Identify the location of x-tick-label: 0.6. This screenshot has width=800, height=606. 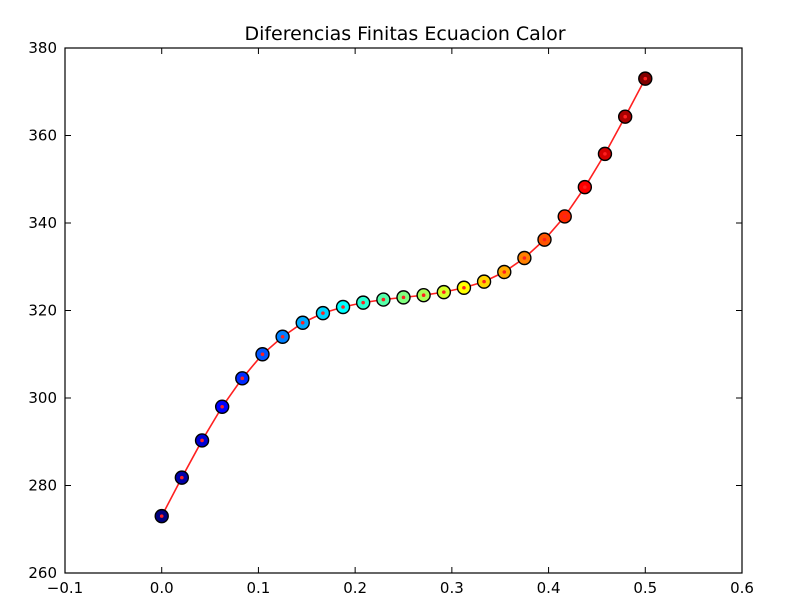
(742, 588).